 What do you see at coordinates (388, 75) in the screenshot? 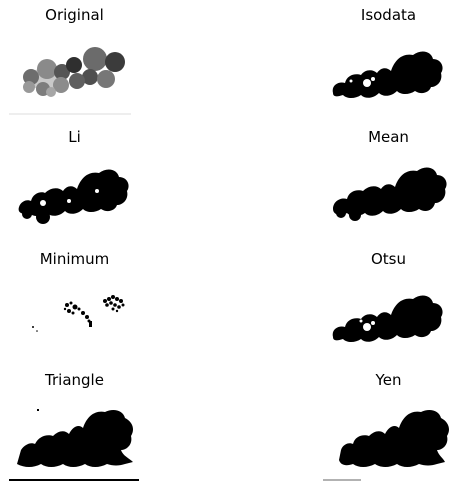
I see `image-isodata` at bounding box center [388, 75].